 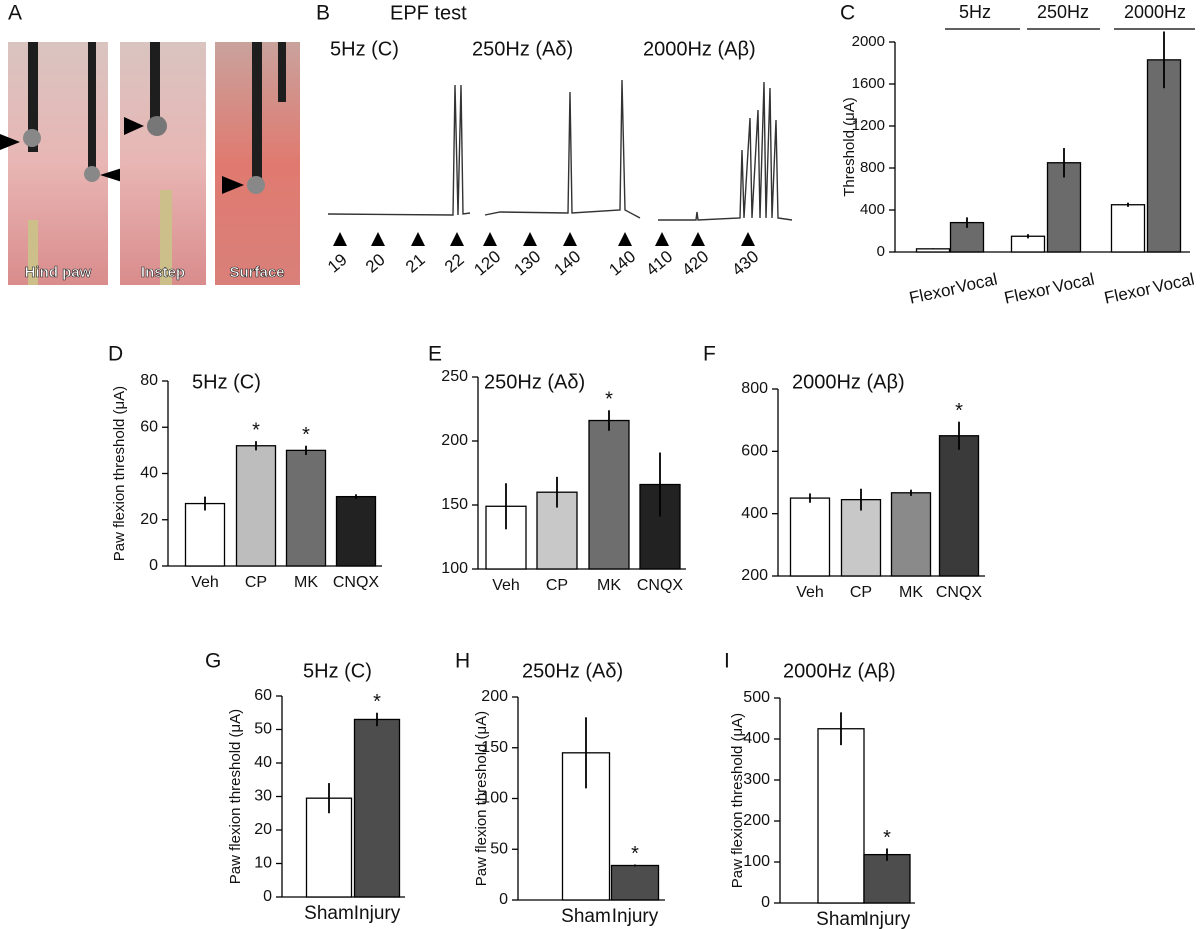 What do you see at coordinates (364, 49) in the screenshot?
I see `trace-label: 5Hz (C)` at bounding box center [364, 49].